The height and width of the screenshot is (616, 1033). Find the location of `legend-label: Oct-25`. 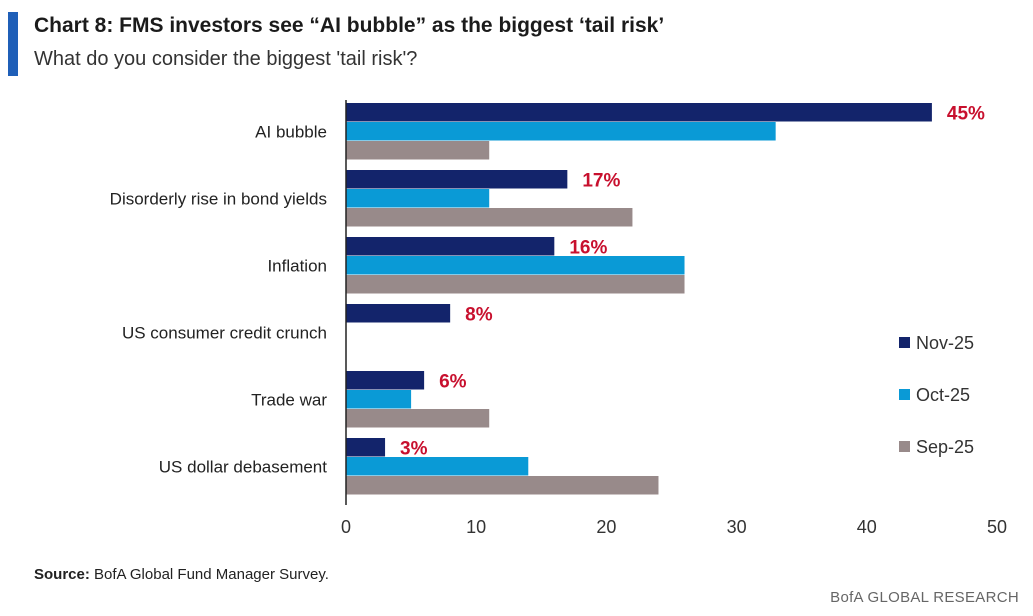

legend-label: Oct-25 is located at coordinates (943, 395).